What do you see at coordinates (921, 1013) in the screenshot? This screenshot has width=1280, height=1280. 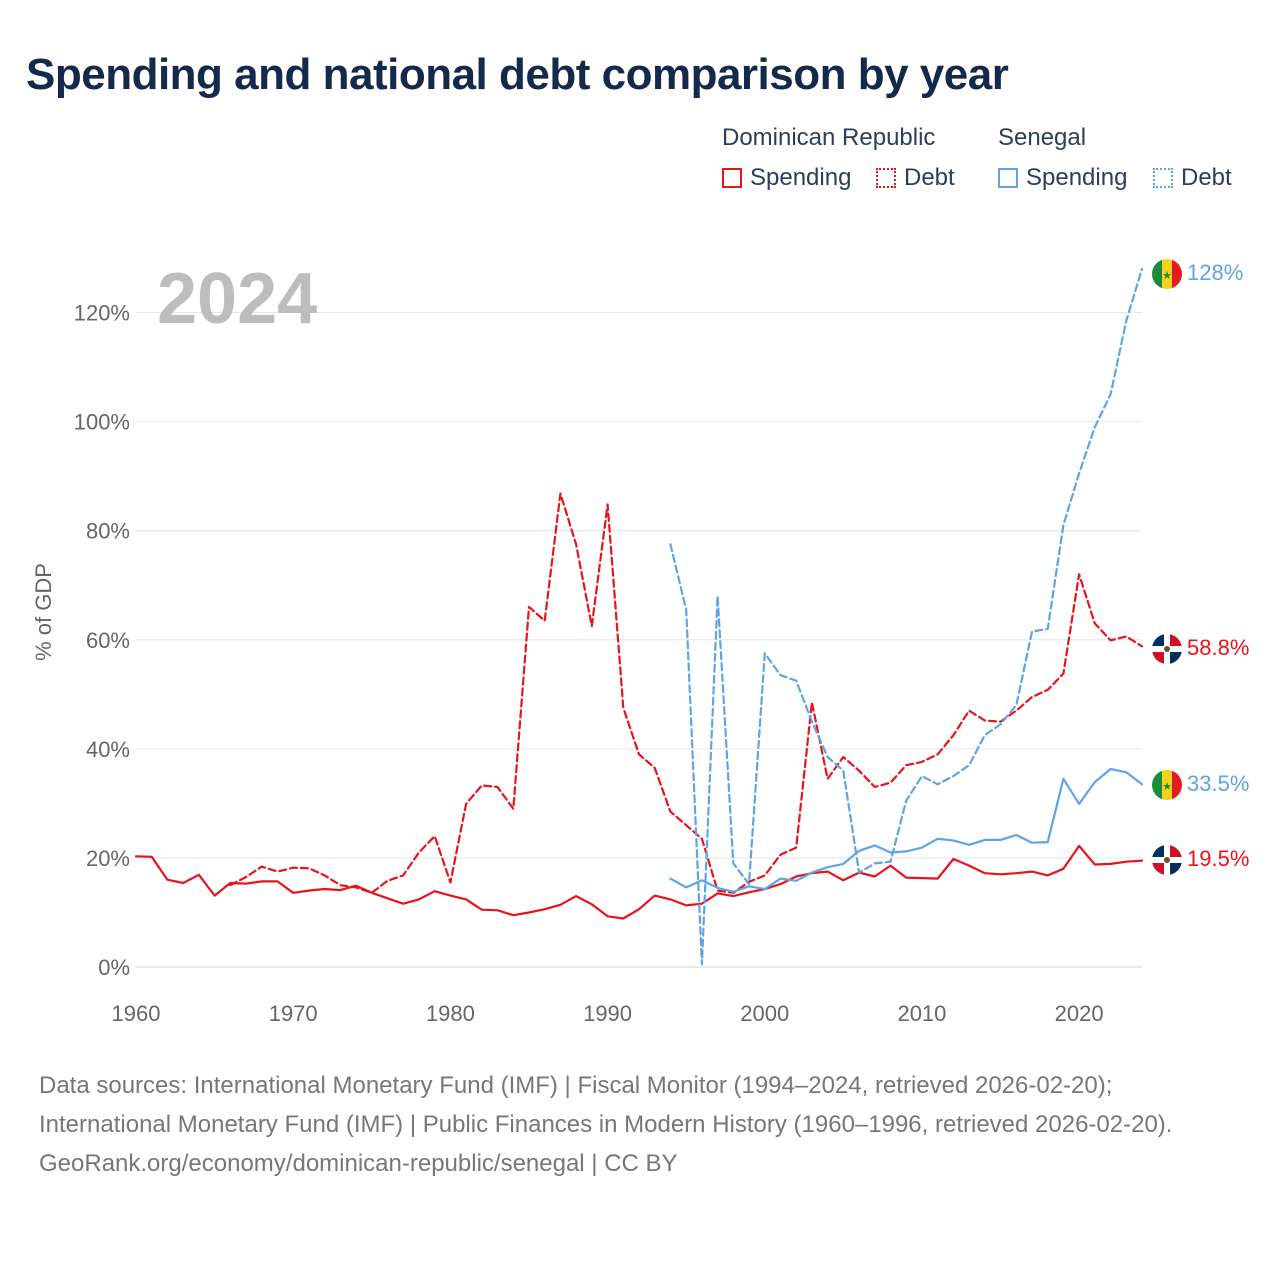 I see `x-tick-label: 2010` at bounding box center [921, 1013].